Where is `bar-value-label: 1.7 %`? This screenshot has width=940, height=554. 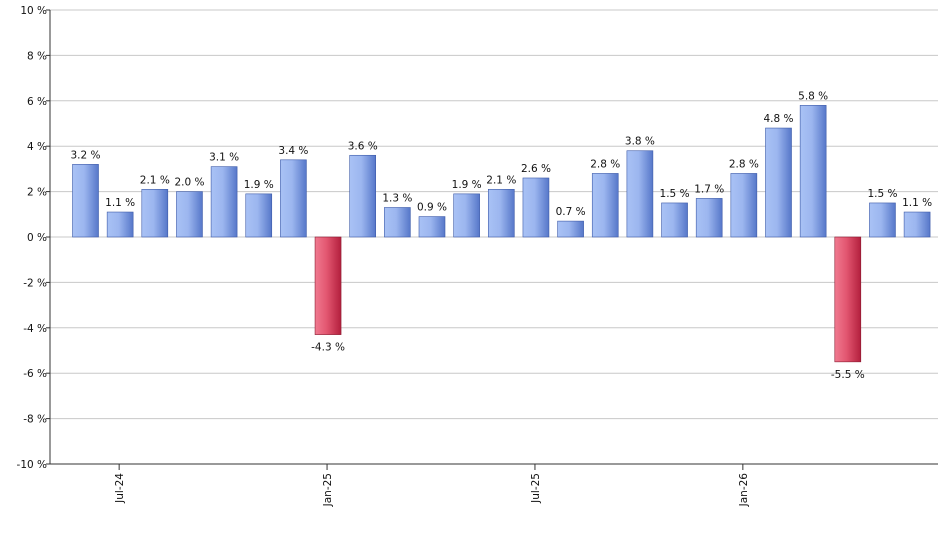 bar-value-label: 1.7 % is located at coordinates (709, 189).